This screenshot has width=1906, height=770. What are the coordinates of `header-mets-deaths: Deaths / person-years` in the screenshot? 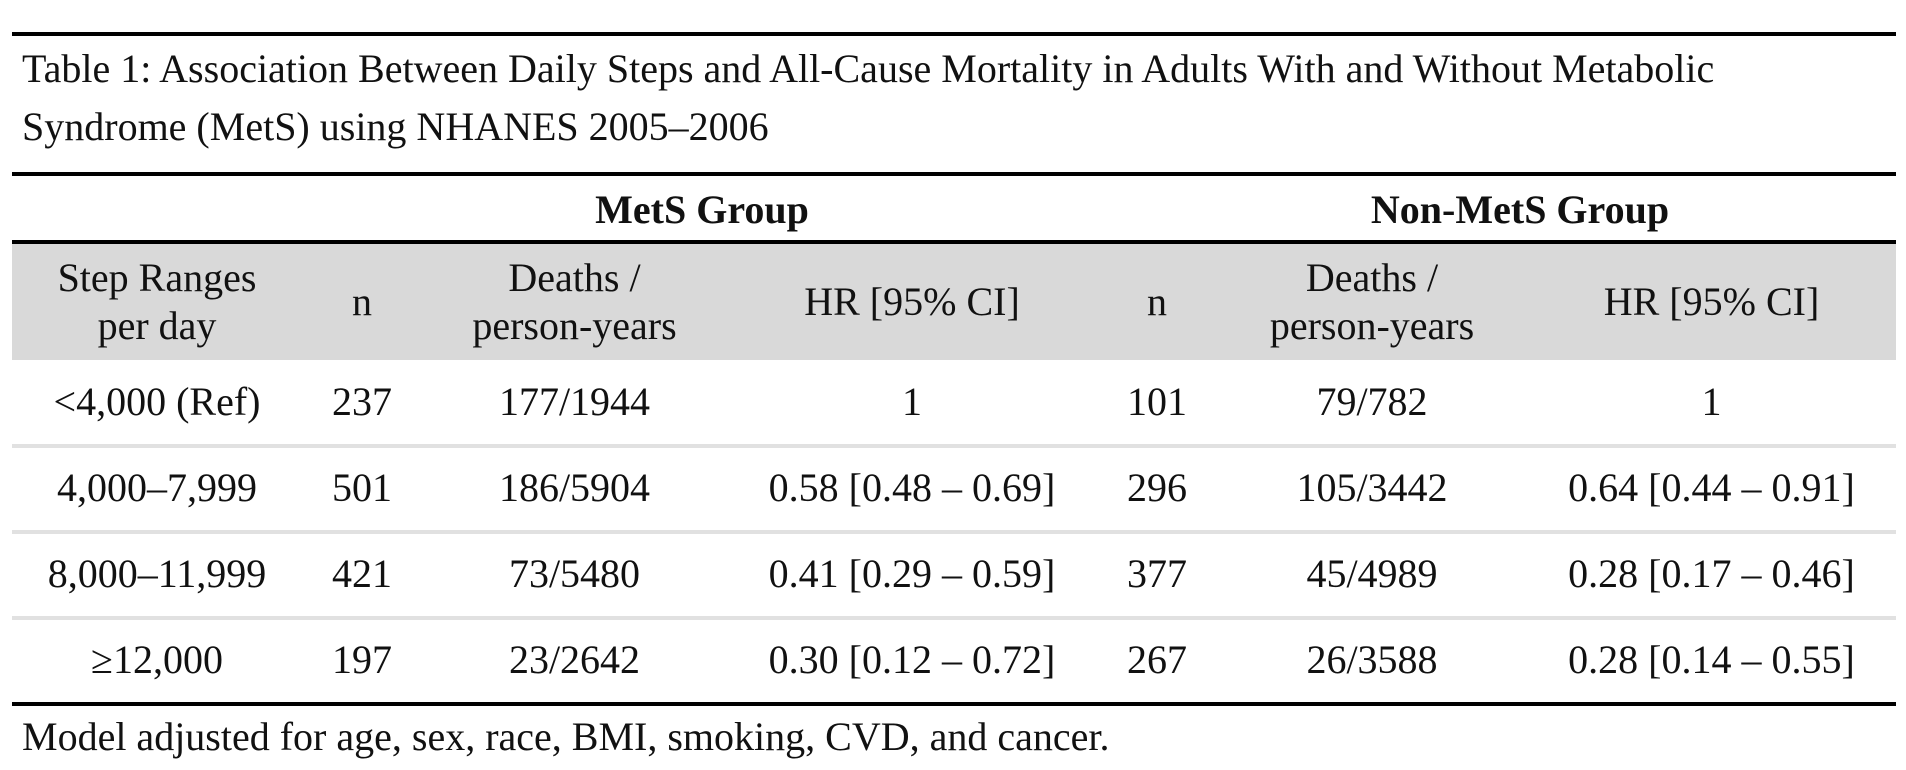 It's located at (574, 302).